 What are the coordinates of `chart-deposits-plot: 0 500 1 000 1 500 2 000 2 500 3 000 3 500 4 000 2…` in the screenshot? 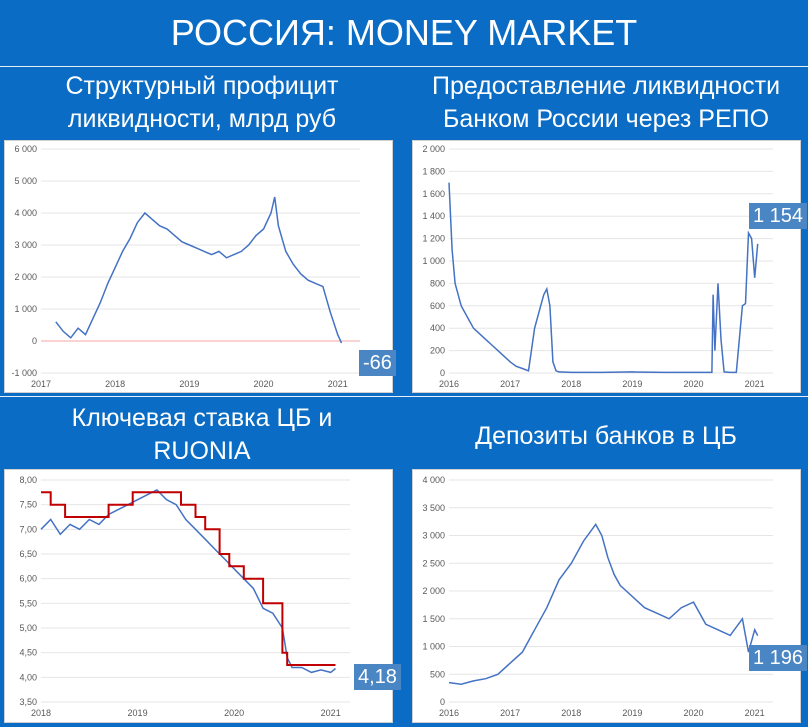 It's located at (597, 596).